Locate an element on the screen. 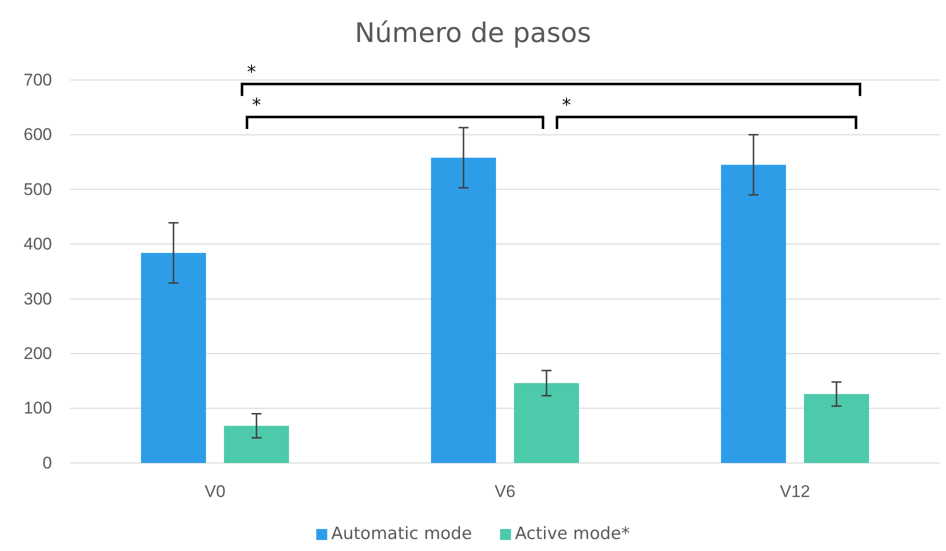 This screenshot has height=551, width=946. x-tick-label: V6 is located at coordinates (505, 492).